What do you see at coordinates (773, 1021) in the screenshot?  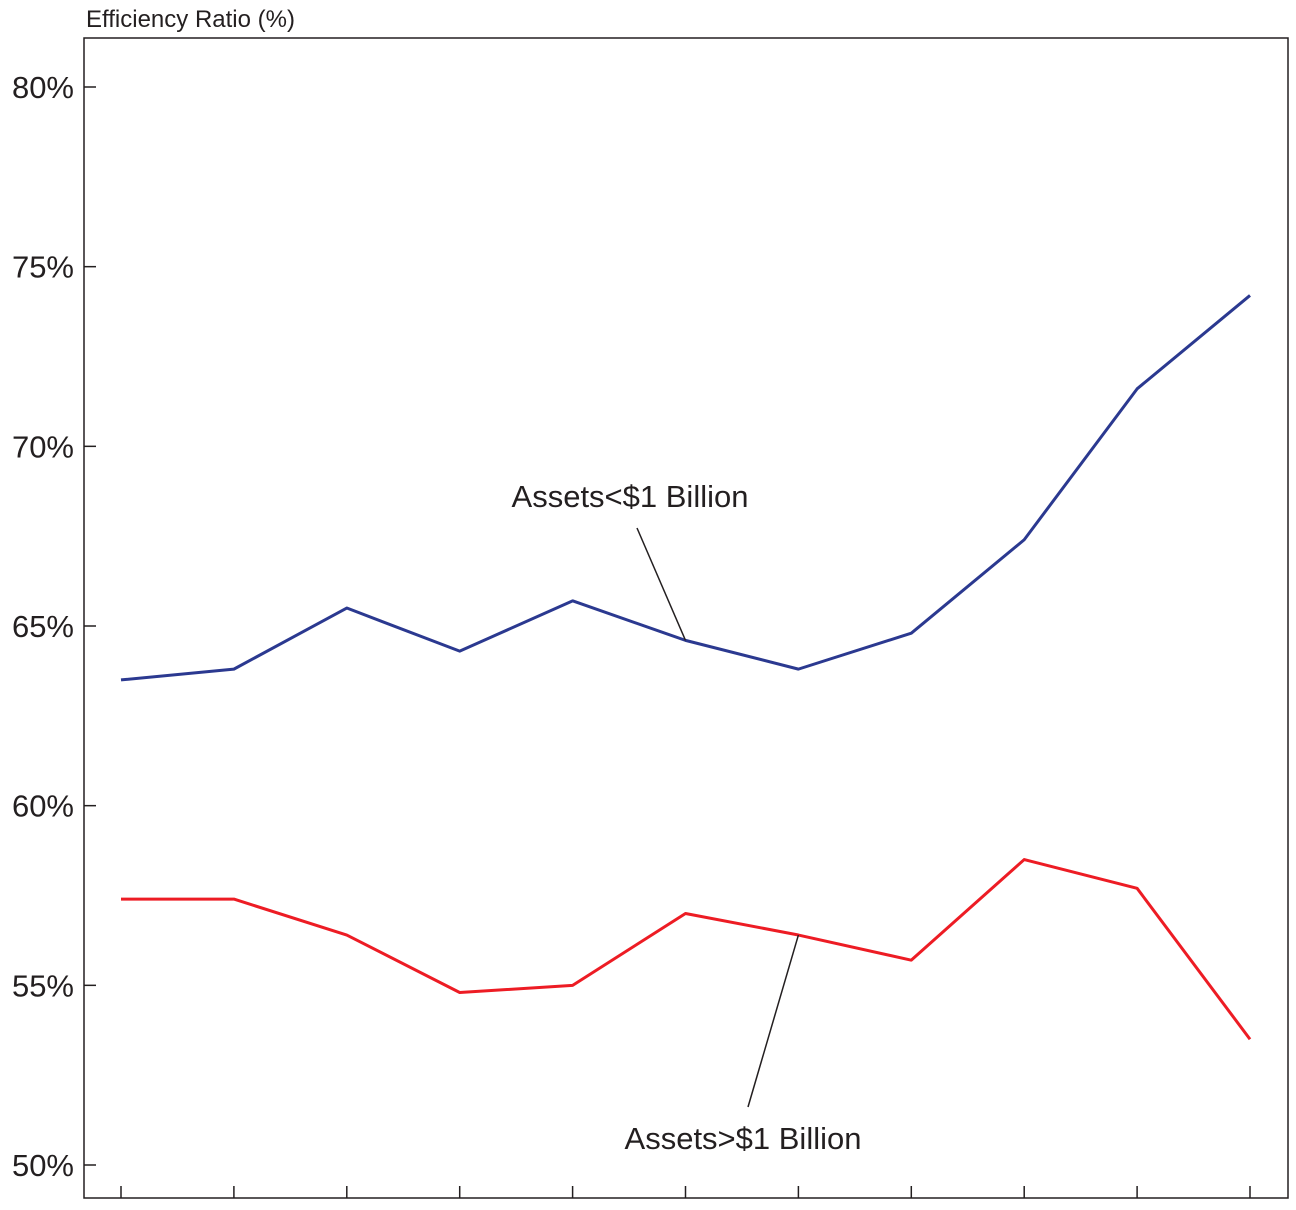 I see `annotation-leader-large` at bounding box center [773, 1021].